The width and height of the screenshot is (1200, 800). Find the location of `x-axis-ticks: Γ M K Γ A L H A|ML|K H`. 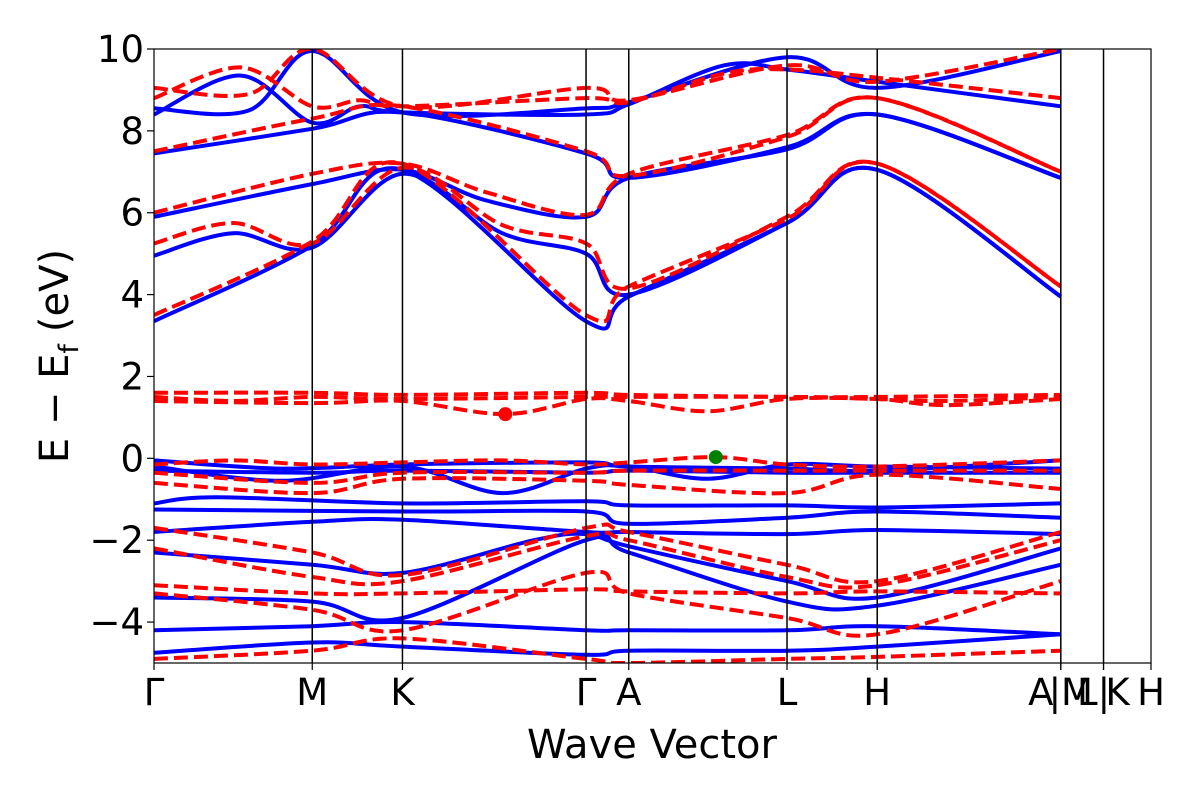

x-axis-ticks: Γ M K Γ A L H A|ML|K H is located at coordinates (654, 688).